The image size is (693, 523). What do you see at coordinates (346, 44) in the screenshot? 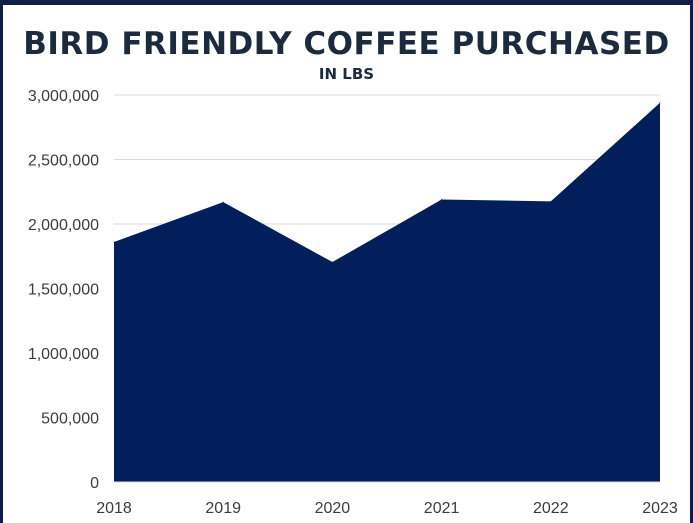
I see `chart-title: BIRD FRIENDLY COFFEE PURCHASED` at bounding box center [346, 44].